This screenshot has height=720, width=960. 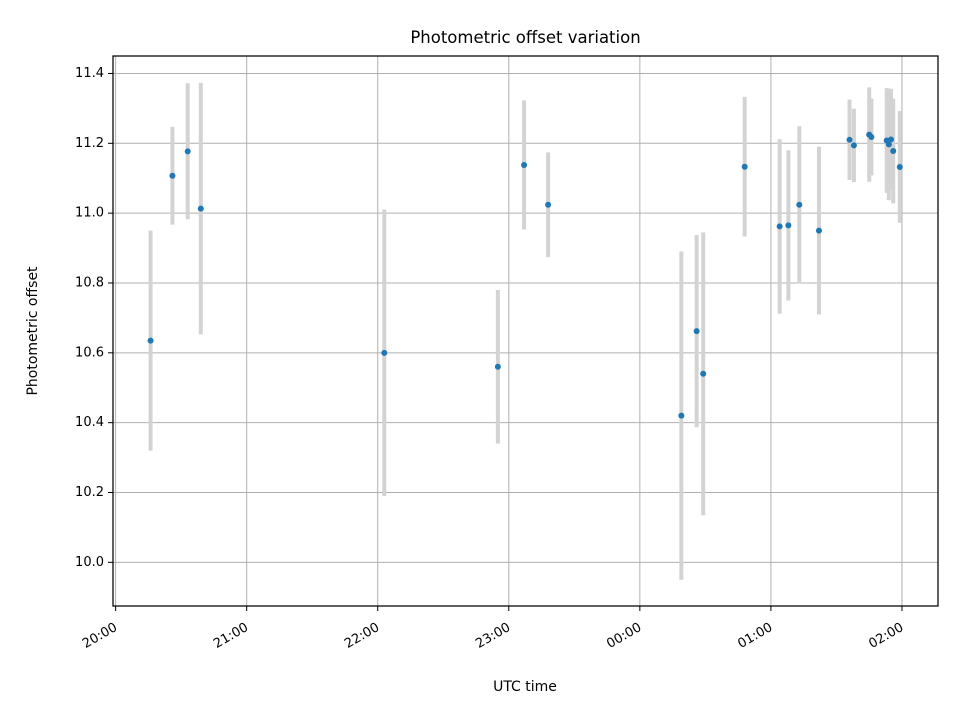 What do you see at coordinates (89, 492) in the screenshot?
I see `y-tick-label: 10.2` at bounding box center [89, 492].